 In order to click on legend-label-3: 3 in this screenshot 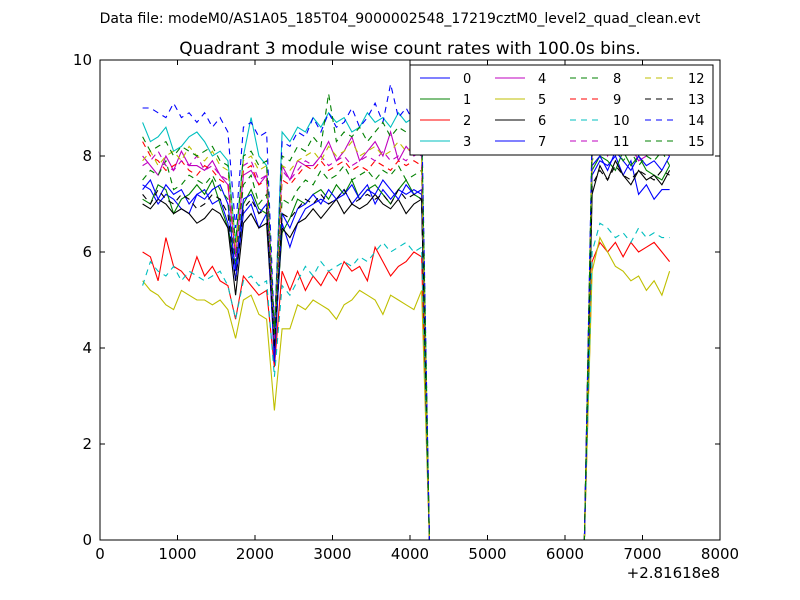, I will do `click(467, 142)`.